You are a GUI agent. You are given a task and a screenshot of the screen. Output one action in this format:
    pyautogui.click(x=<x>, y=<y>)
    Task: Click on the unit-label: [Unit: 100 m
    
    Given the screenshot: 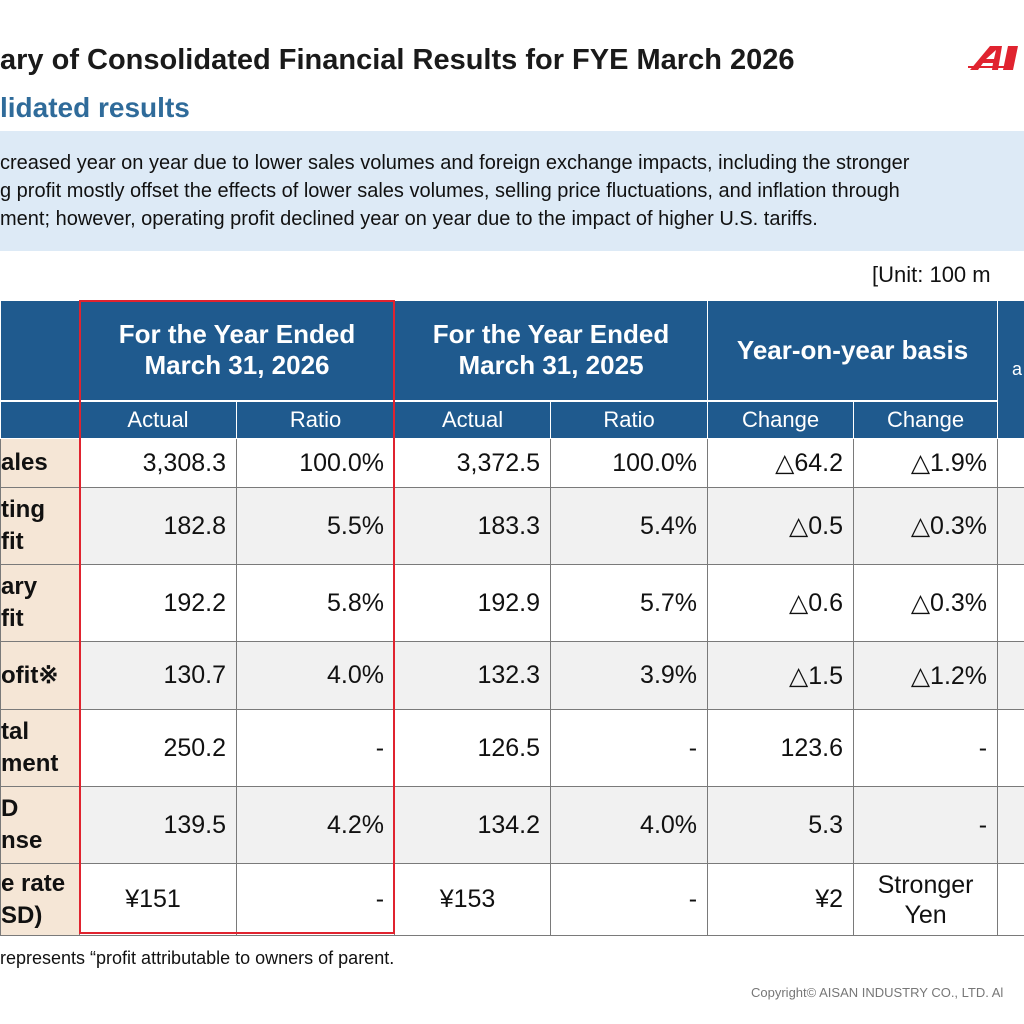 What is the action you would take?
    pyautogui.click(x=931, y=274)
    